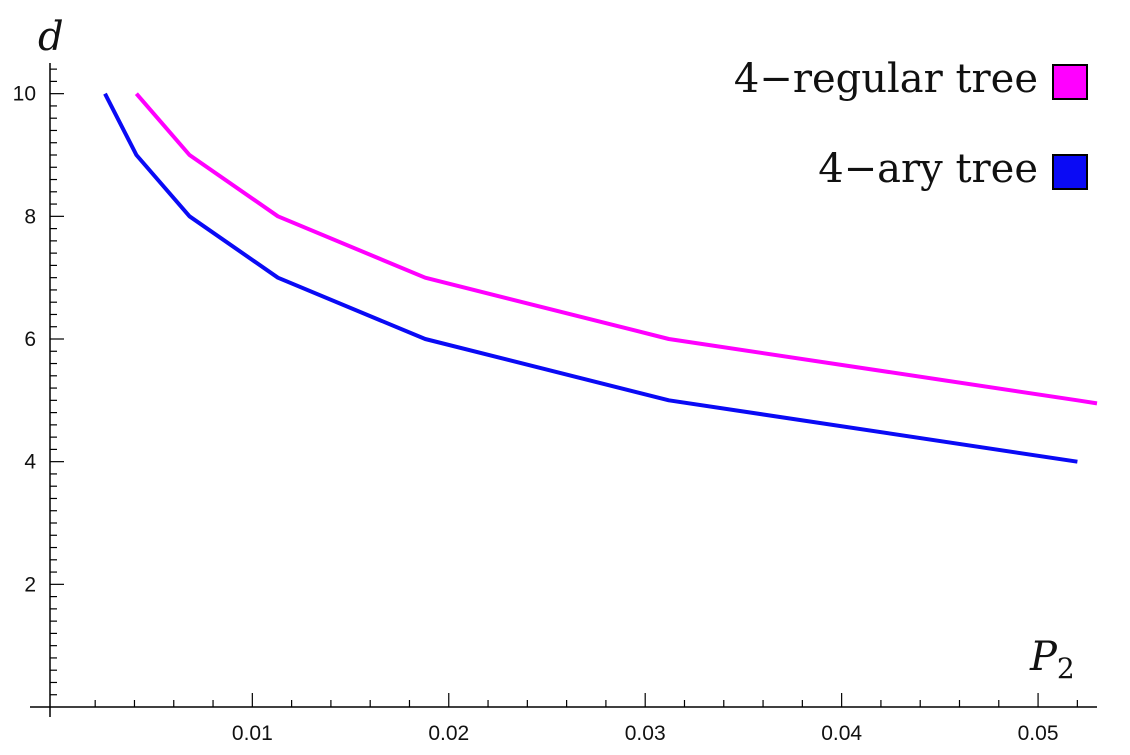 The image size is (1130, 755). Describe the element at coordinates (448, 733) in the screenshot. I see `x-tick-label: 0.02` at that location.